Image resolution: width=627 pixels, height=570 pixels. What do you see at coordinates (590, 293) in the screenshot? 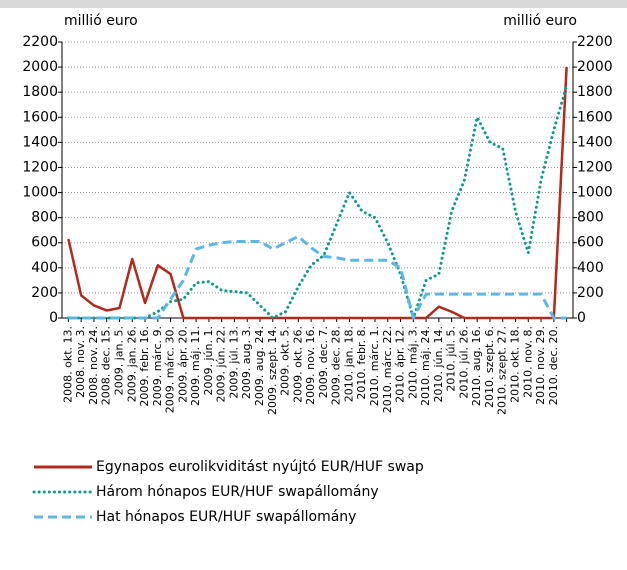
I see `y2-tick-label: 200` at bounding box center [590, 293].